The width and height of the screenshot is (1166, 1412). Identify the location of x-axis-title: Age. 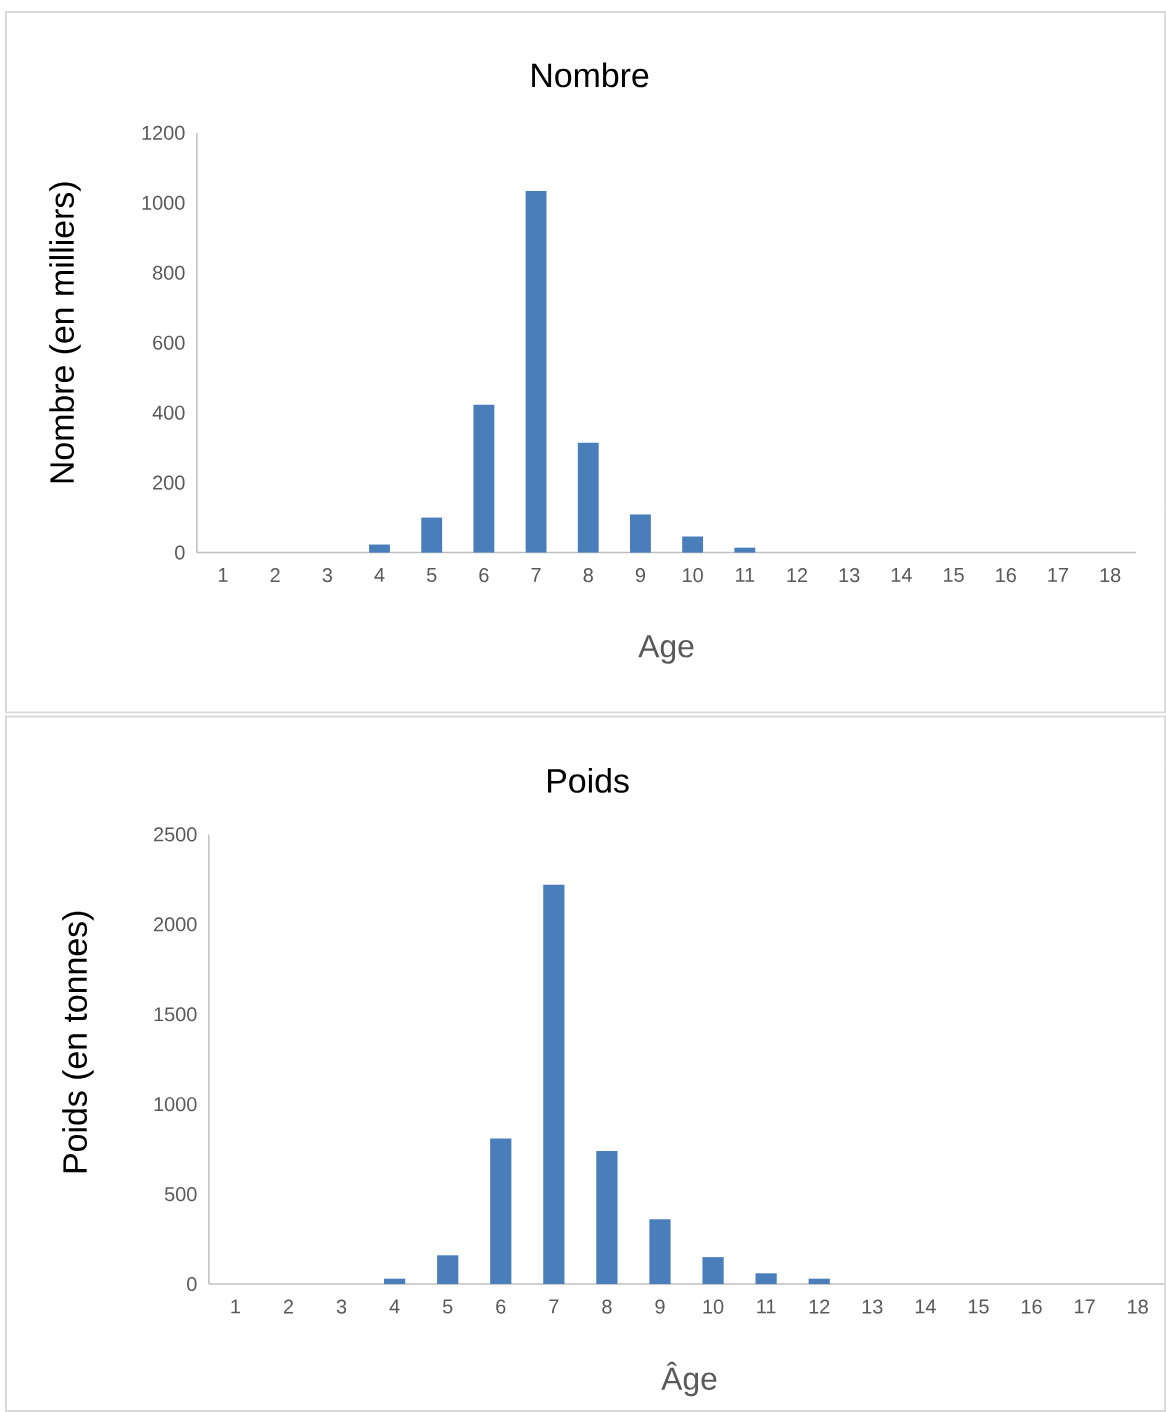
(666, 649).